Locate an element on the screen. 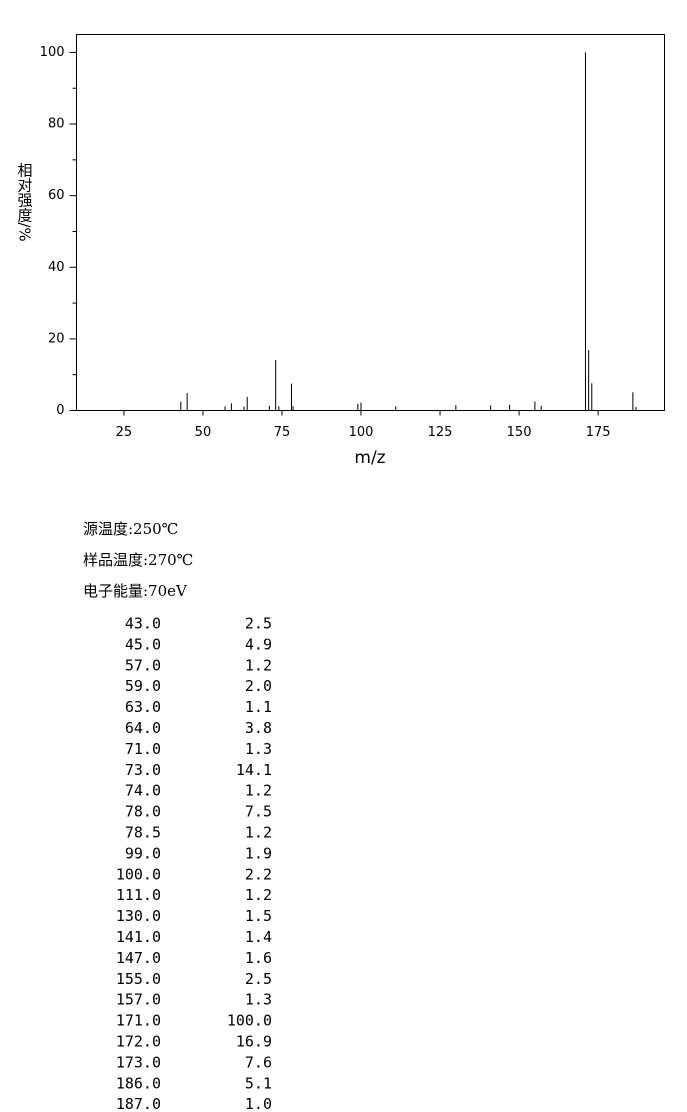 This screenshot has width=687, height=1112. mz-cell: 130.0 is located at coordinates (138, 916).